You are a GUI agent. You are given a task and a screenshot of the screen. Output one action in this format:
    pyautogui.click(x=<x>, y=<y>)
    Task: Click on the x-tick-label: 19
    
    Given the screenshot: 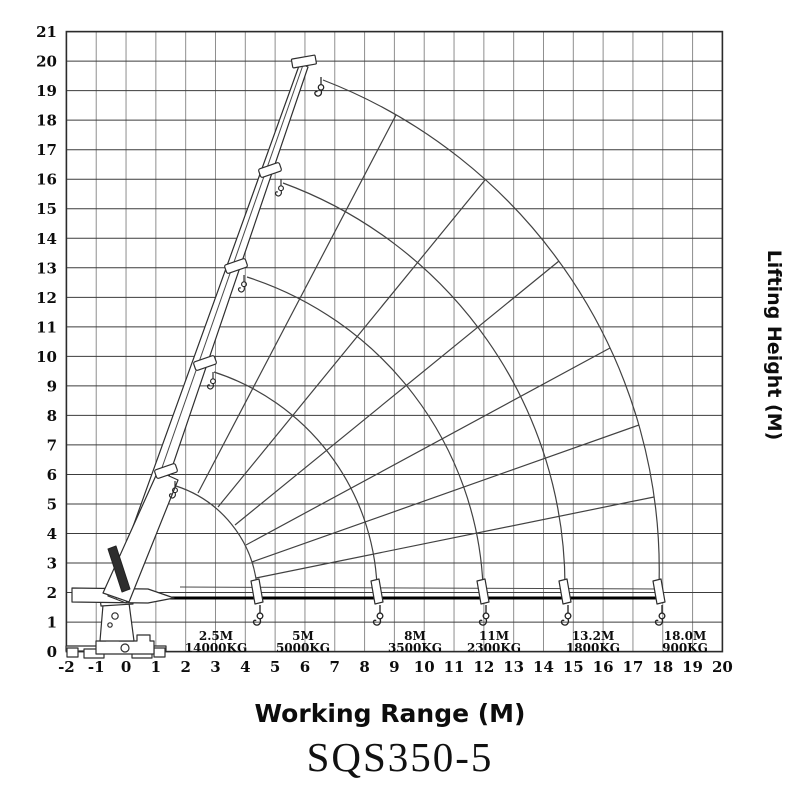 What is the action you would take?
    pyautogui.click(x=692, y=667)
    